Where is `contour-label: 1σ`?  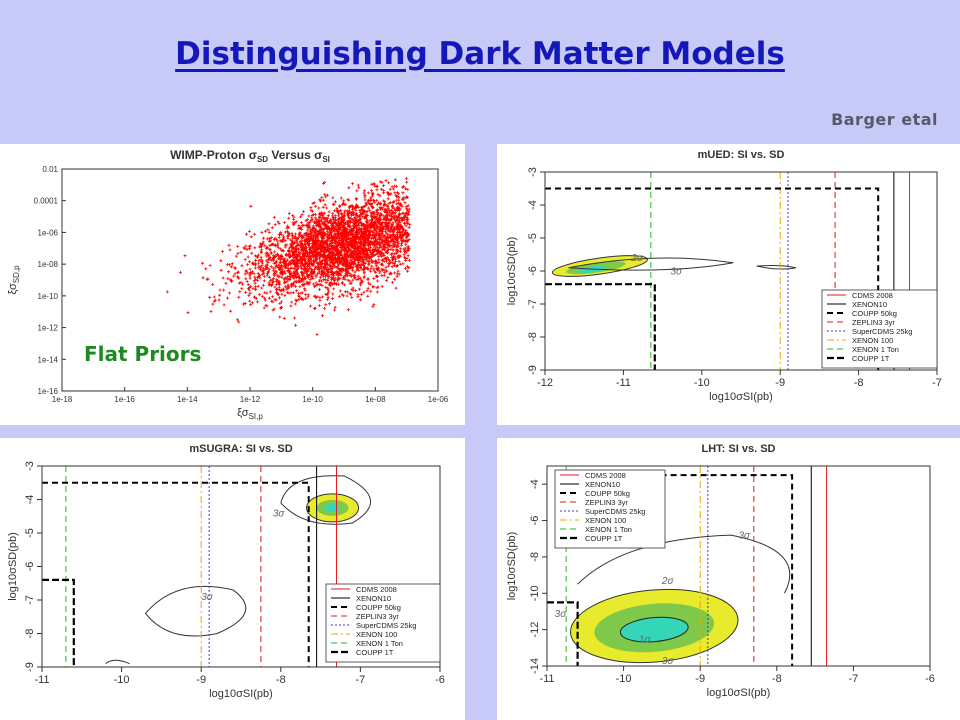 contour-label: 1σ is located at coordinates (645, 639).